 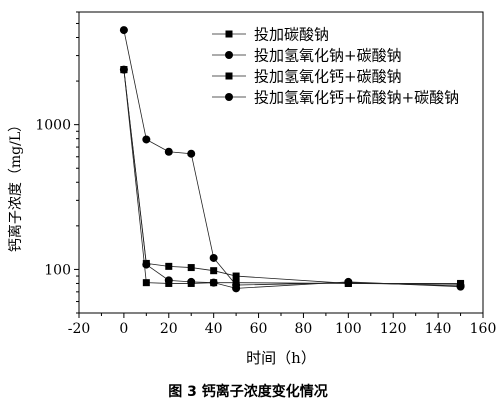 I want to click on x-tick-label: 160, so click(x=483, y=329).